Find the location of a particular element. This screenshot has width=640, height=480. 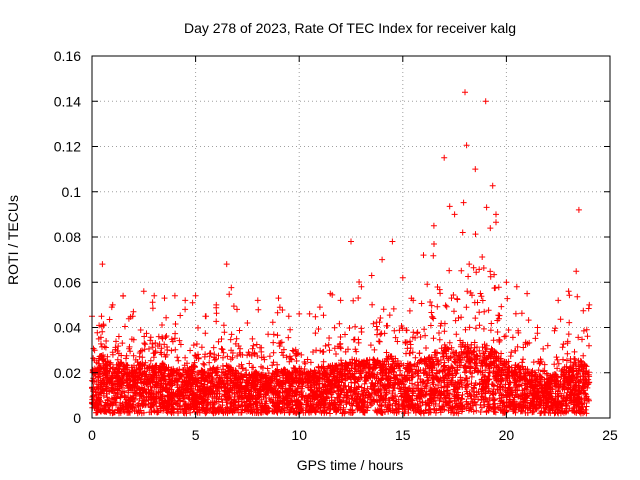

y-tick-label: 0.06 is located at coordinates (67, 282).